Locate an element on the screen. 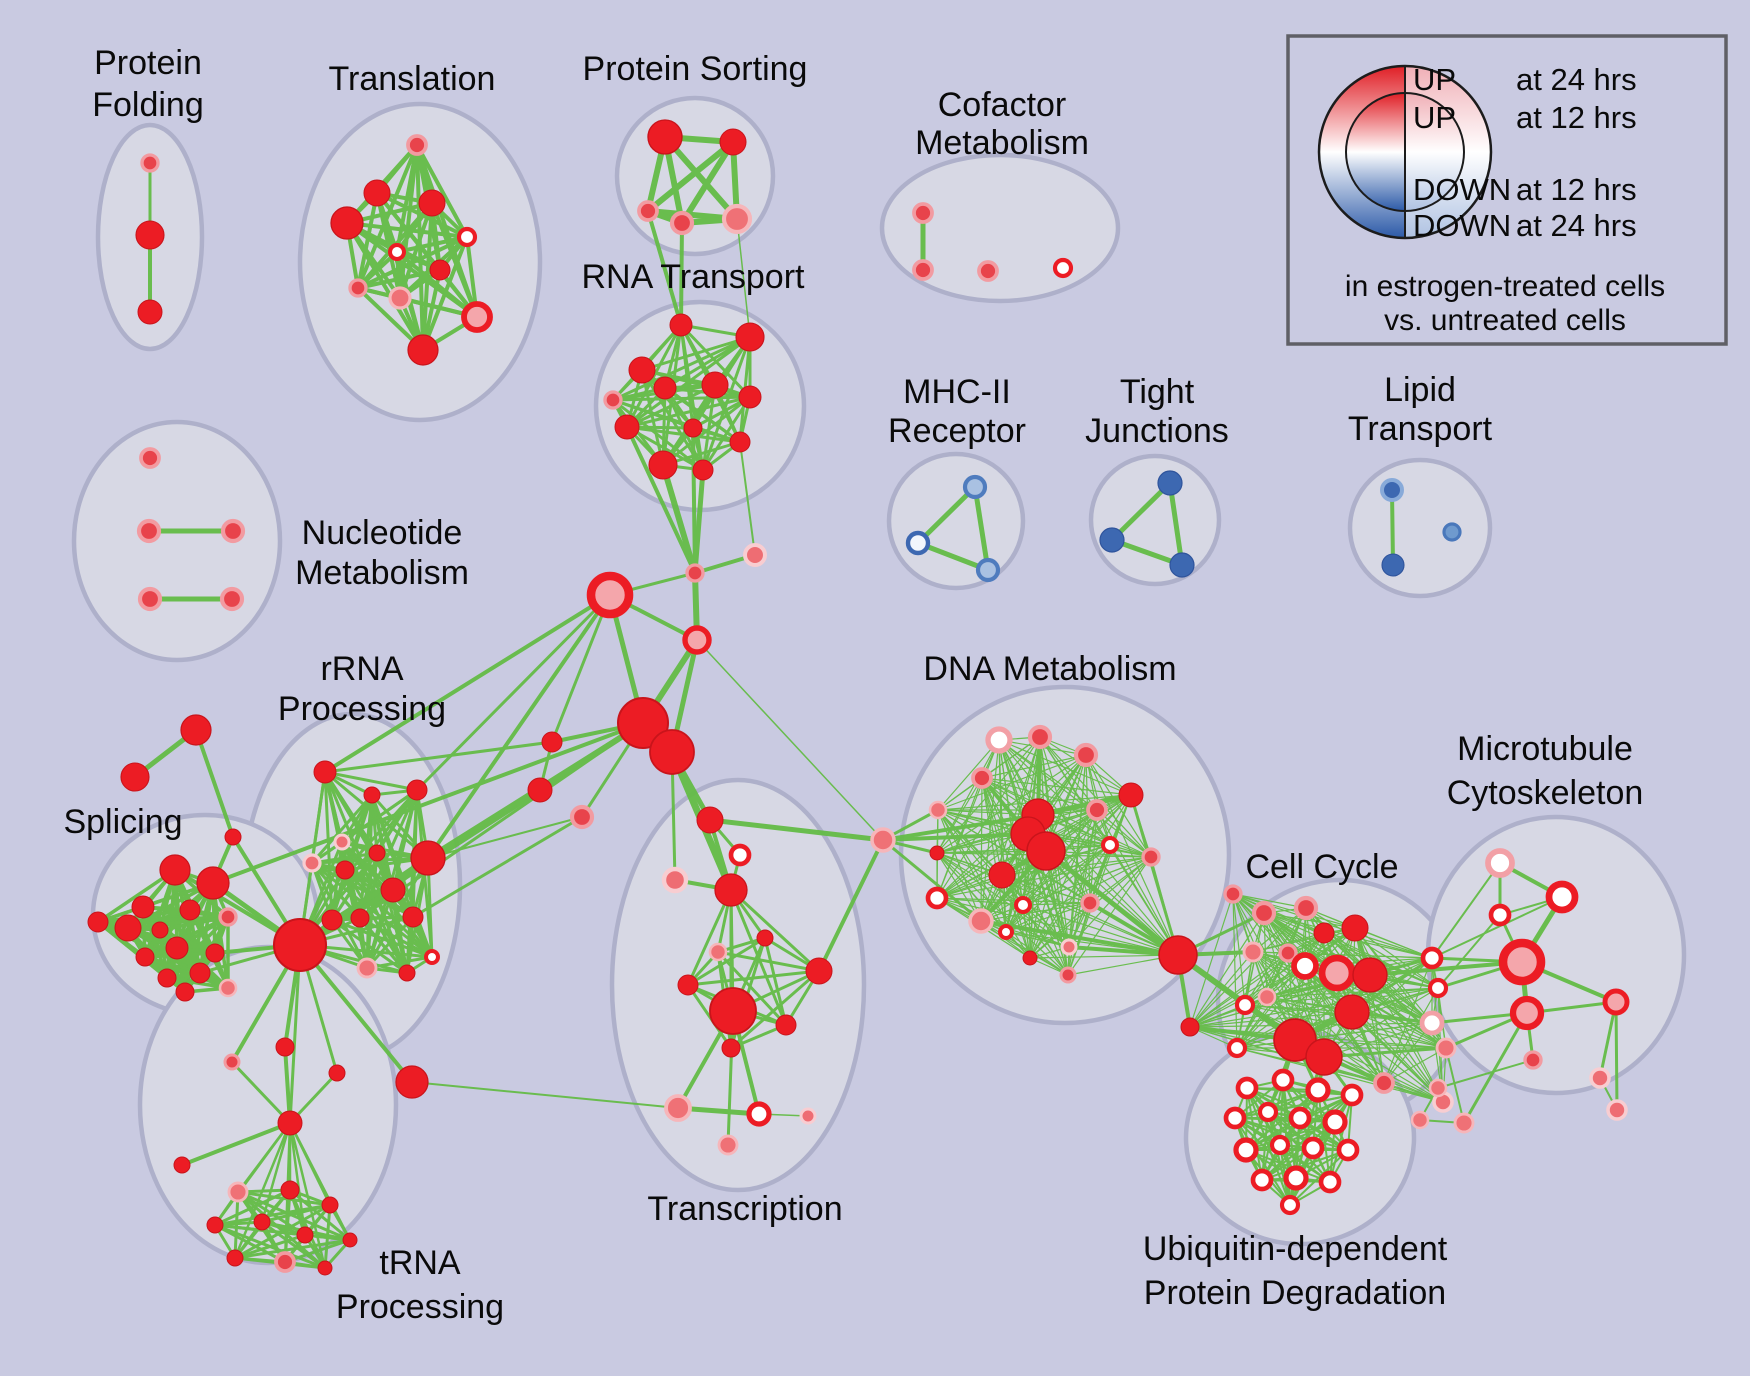 The image size is (1750, 1376). node-c16 is located at coordinates (1295, 1040).